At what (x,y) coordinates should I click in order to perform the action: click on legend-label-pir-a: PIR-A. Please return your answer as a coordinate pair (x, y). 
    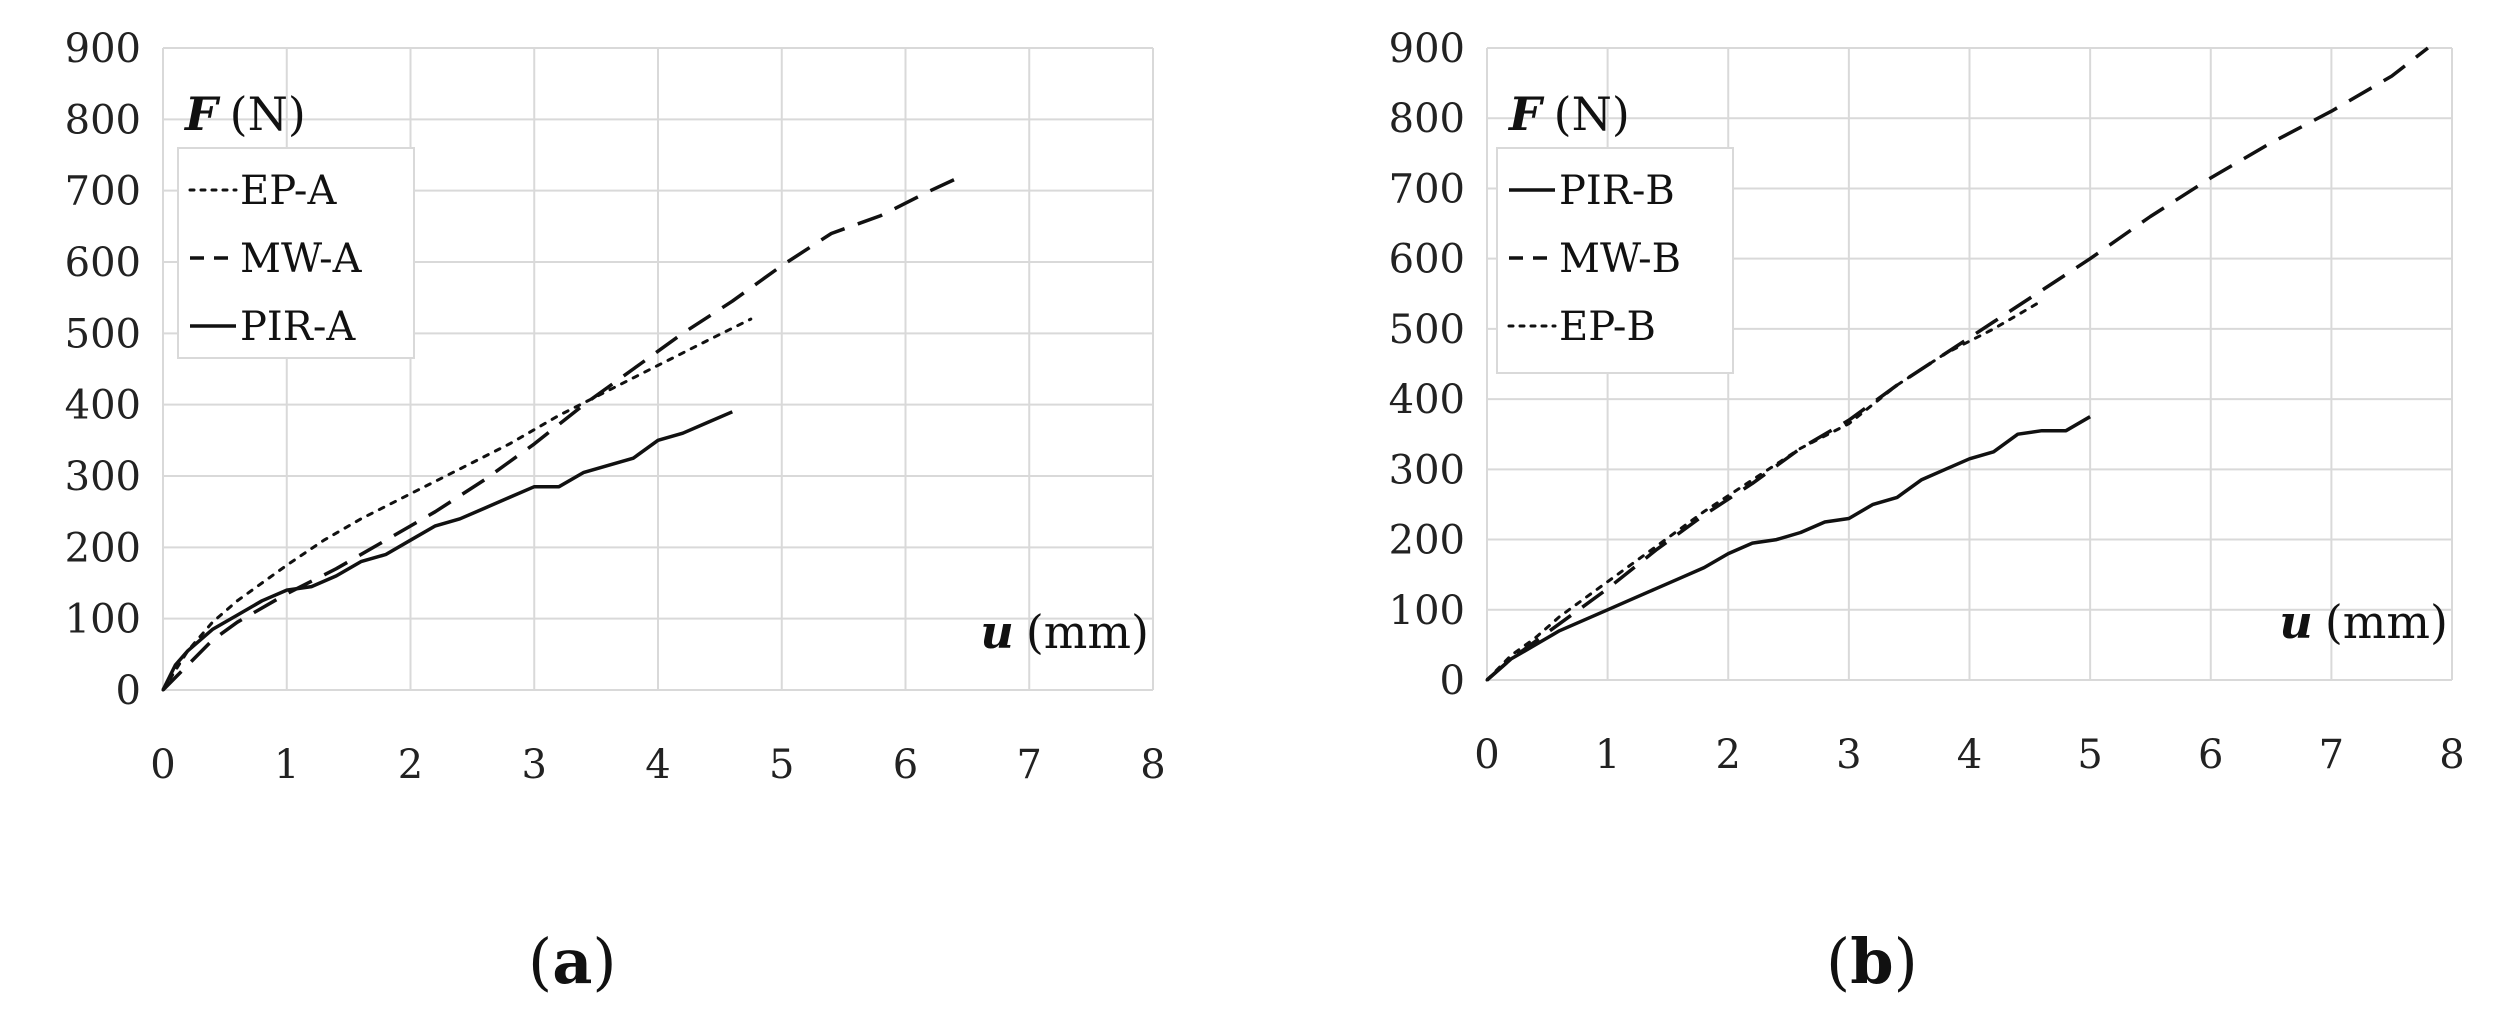
    Looking at the image, I should click on (298, 327).